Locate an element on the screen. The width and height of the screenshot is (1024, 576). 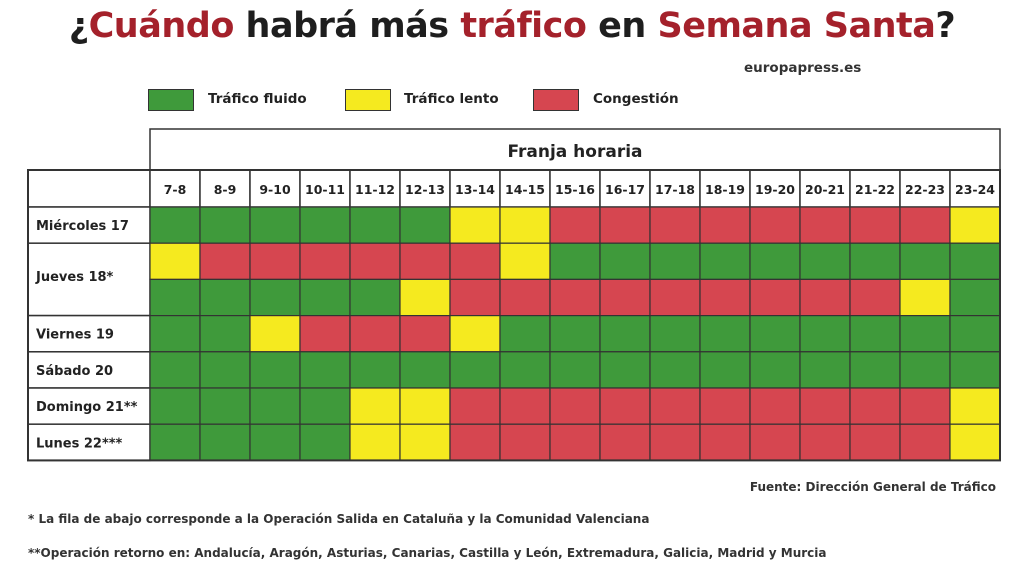
column-label: 16-17 is located at coordinates (625, 189).